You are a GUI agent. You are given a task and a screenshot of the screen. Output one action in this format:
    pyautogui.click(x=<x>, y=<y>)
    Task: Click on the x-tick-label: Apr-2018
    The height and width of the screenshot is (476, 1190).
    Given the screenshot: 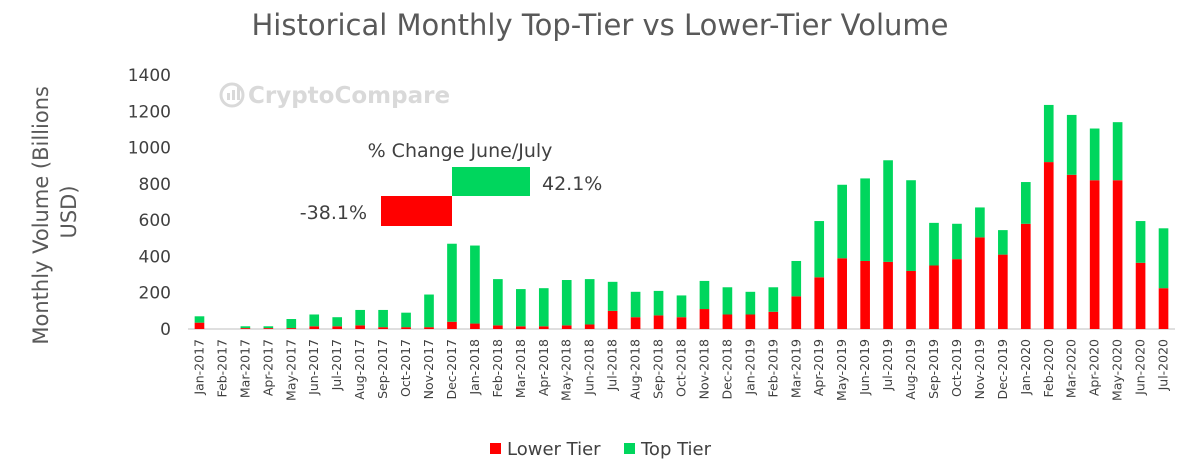 What is the action you would take?
    pyautogui.click(x=543, y=367)
    